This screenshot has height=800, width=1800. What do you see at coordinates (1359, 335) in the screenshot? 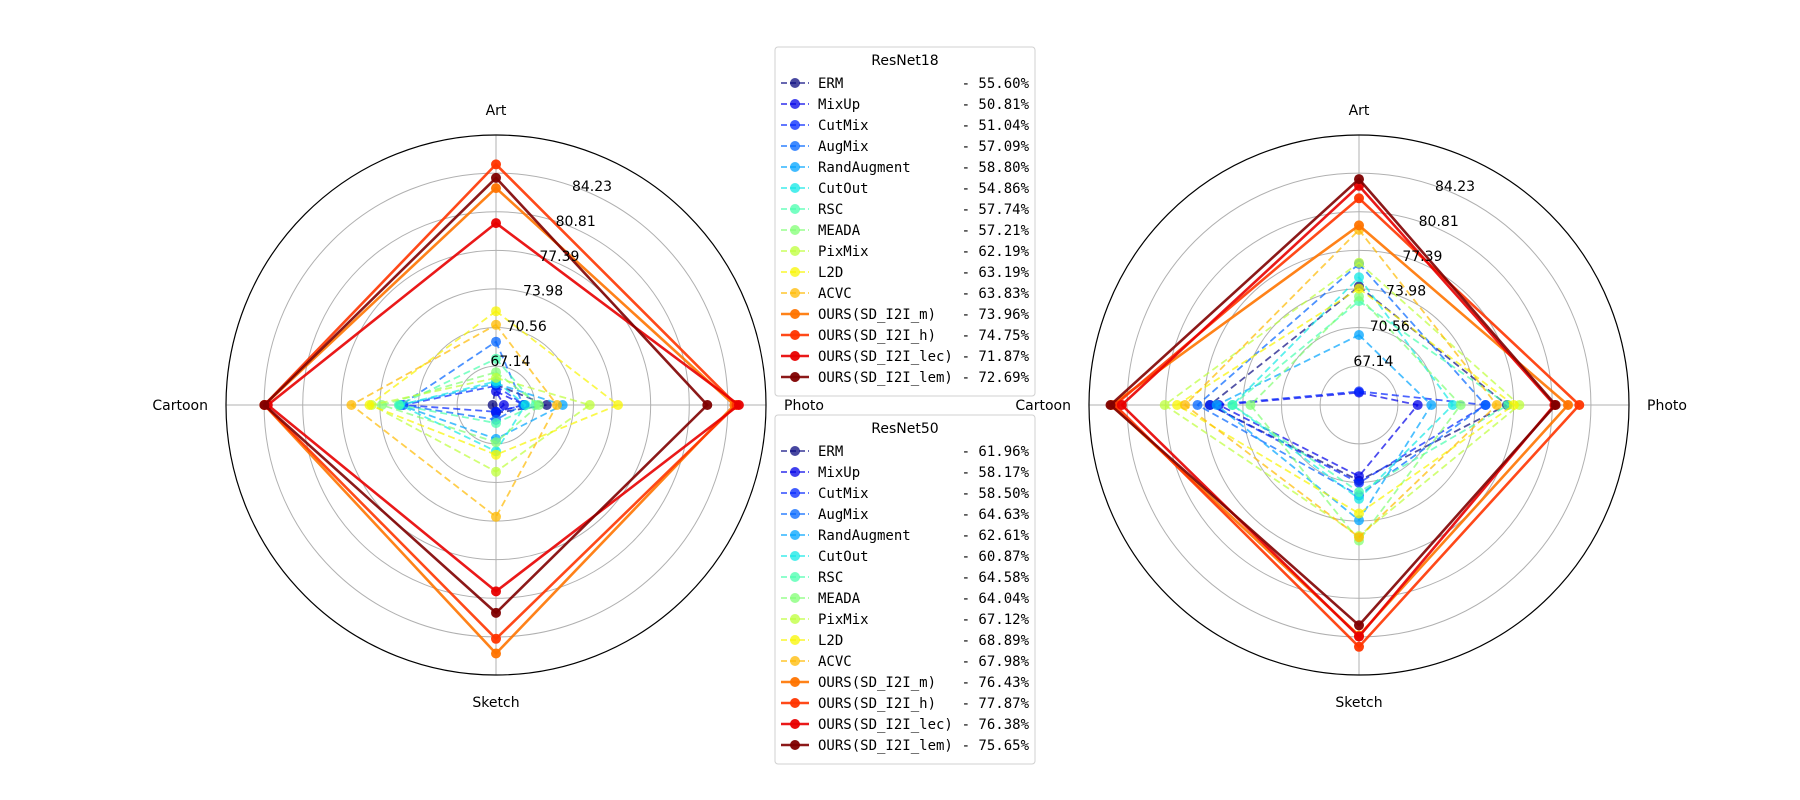
I see `series-point-randaugment-art` at bounding box center [1359, 335].